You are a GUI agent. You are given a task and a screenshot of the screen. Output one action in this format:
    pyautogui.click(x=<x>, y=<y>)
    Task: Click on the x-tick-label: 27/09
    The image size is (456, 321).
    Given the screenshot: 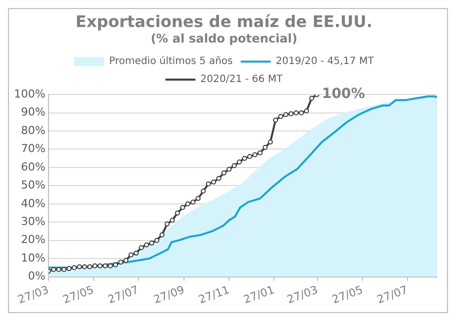 What is the action you would take?
    pyautogui.click(x=169, y=294)
    